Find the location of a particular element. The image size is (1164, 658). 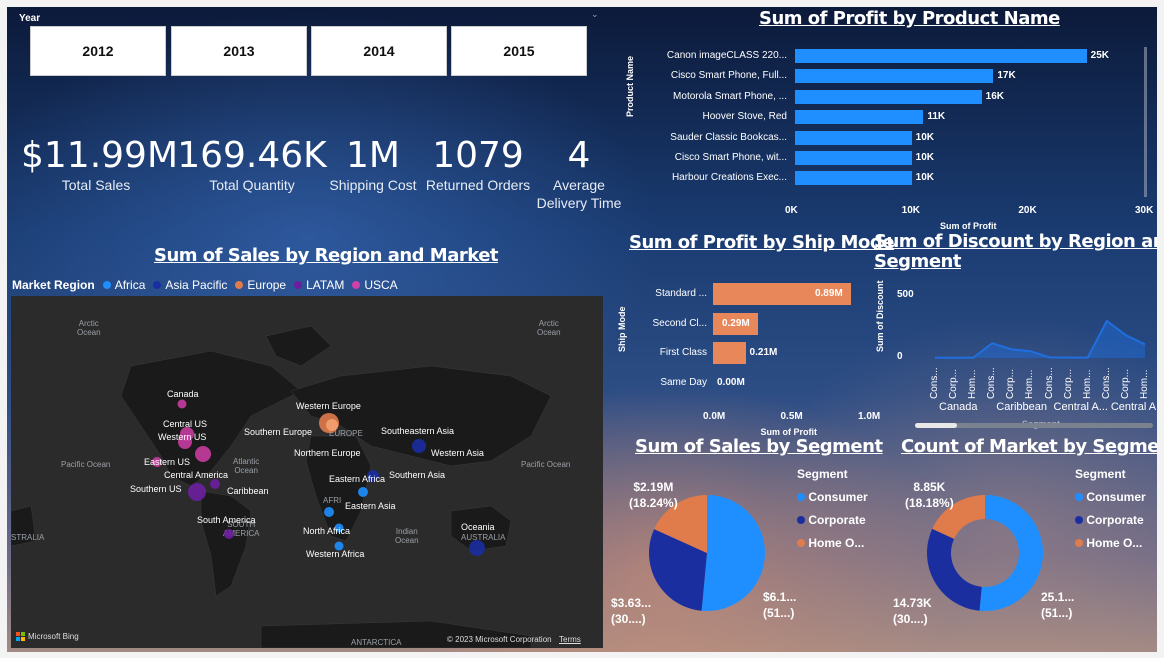

region-label: Western Africa is located at coordinates (335, 554).